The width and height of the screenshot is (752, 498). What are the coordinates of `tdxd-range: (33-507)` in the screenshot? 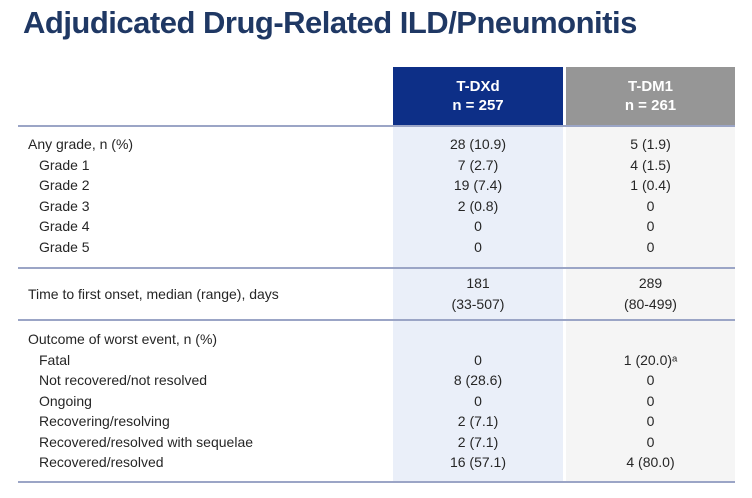 It's located at (478, 303).